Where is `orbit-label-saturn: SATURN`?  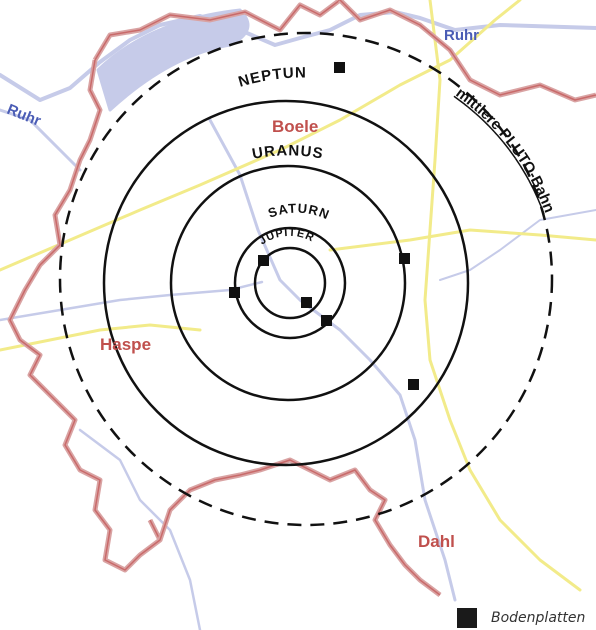
orbit-label-saturn: SATURN is located at coordinates (299, 212).